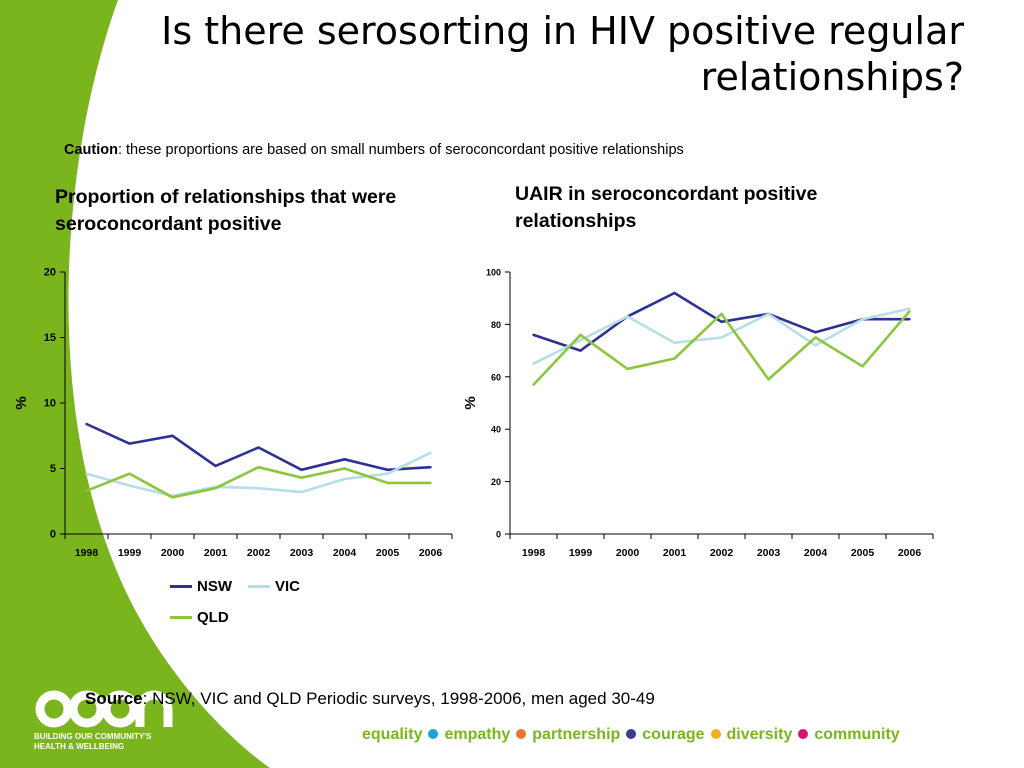 The image size is (1024, 768). I want to click on chart-2-x-tick-label: 2004, so click(816, 553).